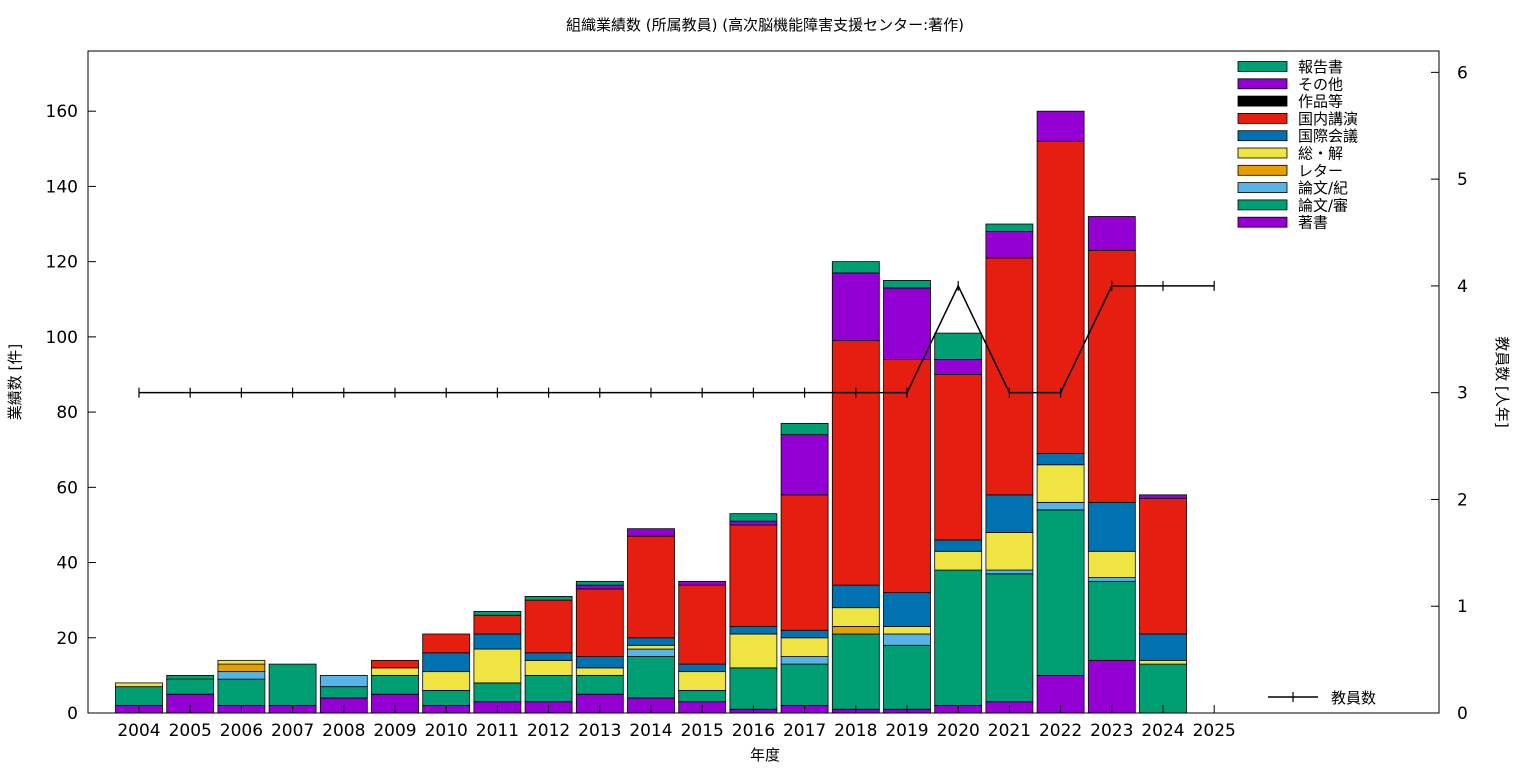 Image resolution: width=1536 pixels, height=768 pixels. Describe the element at coordinates (1320, 84) in the screenshot. I see `legend-label: その他` at that location.